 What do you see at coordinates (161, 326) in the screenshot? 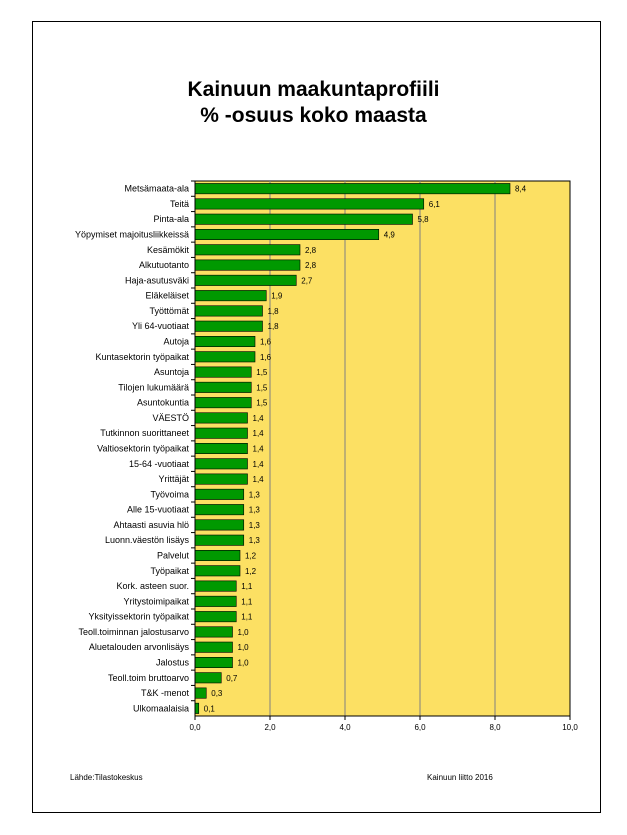
I see `category-label: Yli 64-vuotiaat` at bounding box center [161, 326].